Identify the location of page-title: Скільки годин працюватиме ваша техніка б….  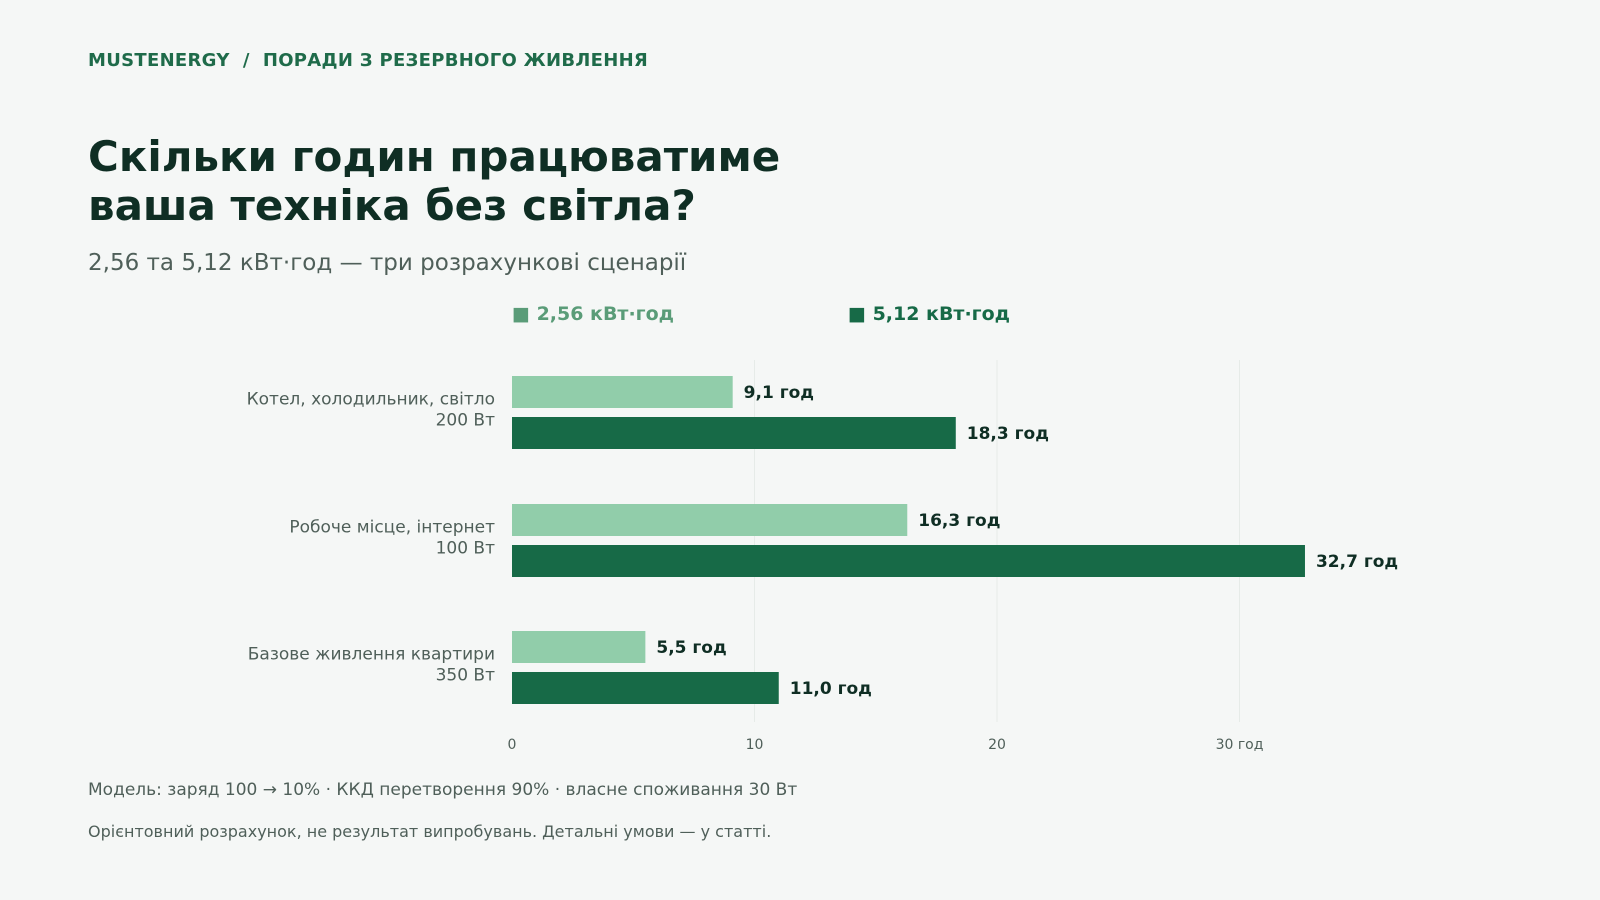
(434, 181).